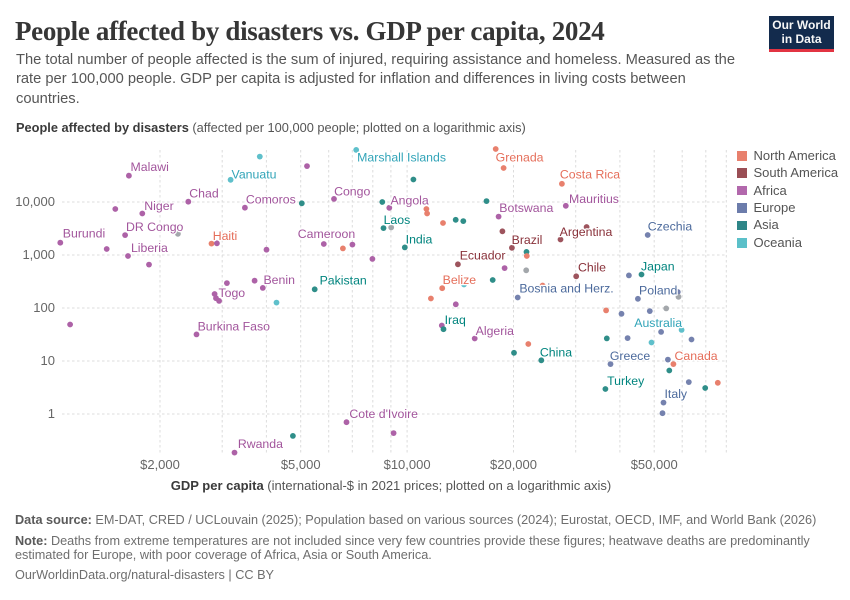 Image resolution: width=850 pixels, height=600 pixels. What do you see at coordinates (343, 280) in the screenshot?
I see `svg-text: Pakistan` at bounding box center [343, 280].